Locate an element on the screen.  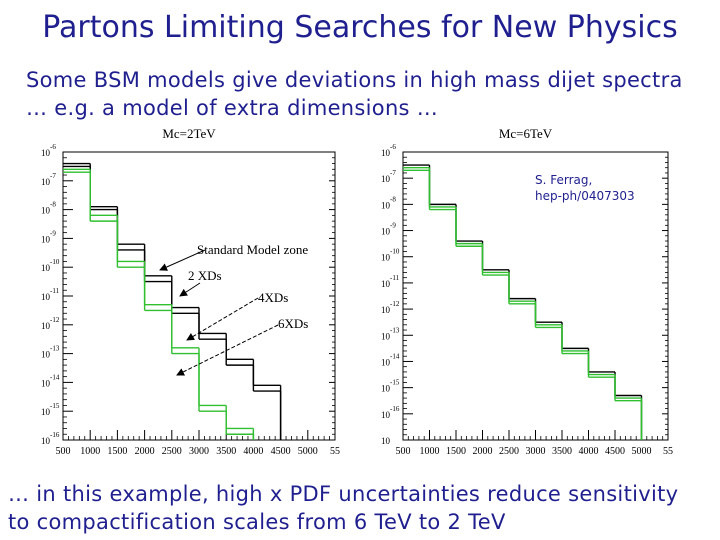
citation-line-1: S. Ferrag, is located at coordinates (563, 180).